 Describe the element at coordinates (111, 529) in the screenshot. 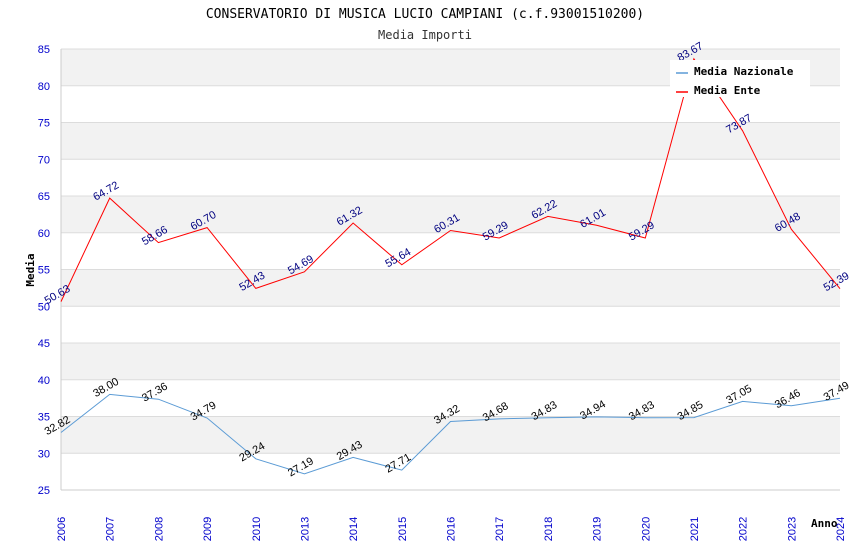

I see `x-tick-label: 2007` at that location.